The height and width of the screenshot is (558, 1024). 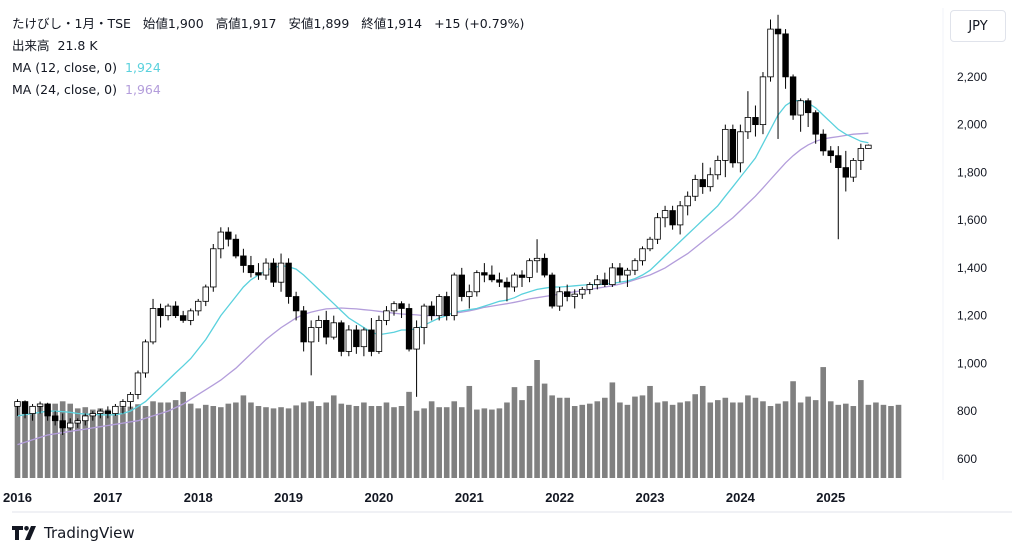 What do you see at coordinates (107, 497) in the screenshot?
I see `time-tick-label: 2017` at bounding box center [107, 497].